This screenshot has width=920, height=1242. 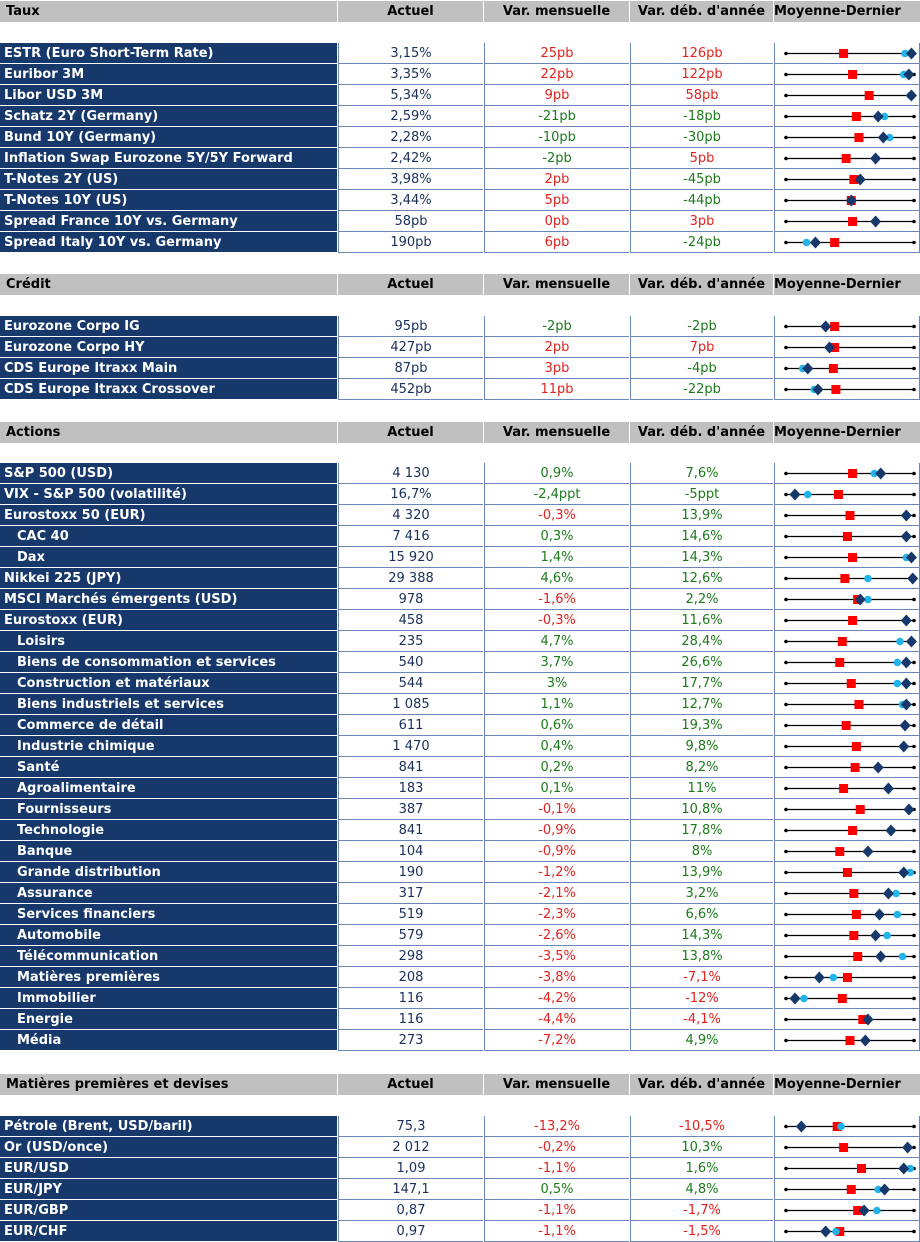 What do you see at coordinates (556, 641) in the screenshot?
I see `value-var-mensuelle: 4,7%` at bounding box center [556, 641].